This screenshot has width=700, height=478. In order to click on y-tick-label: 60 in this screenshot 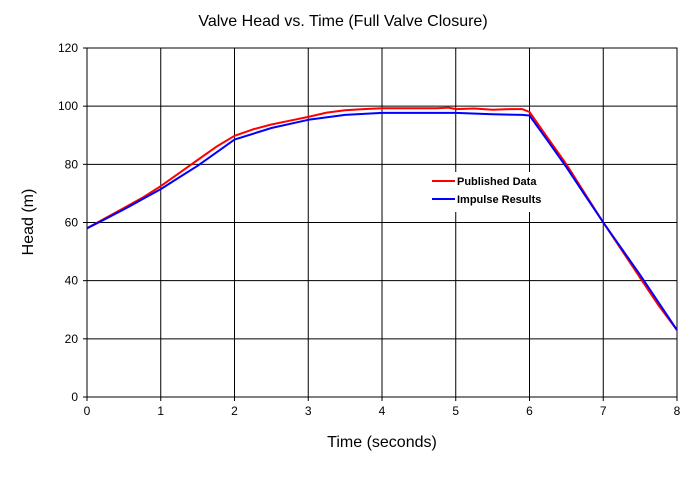, I will do `click(72, 223)`.